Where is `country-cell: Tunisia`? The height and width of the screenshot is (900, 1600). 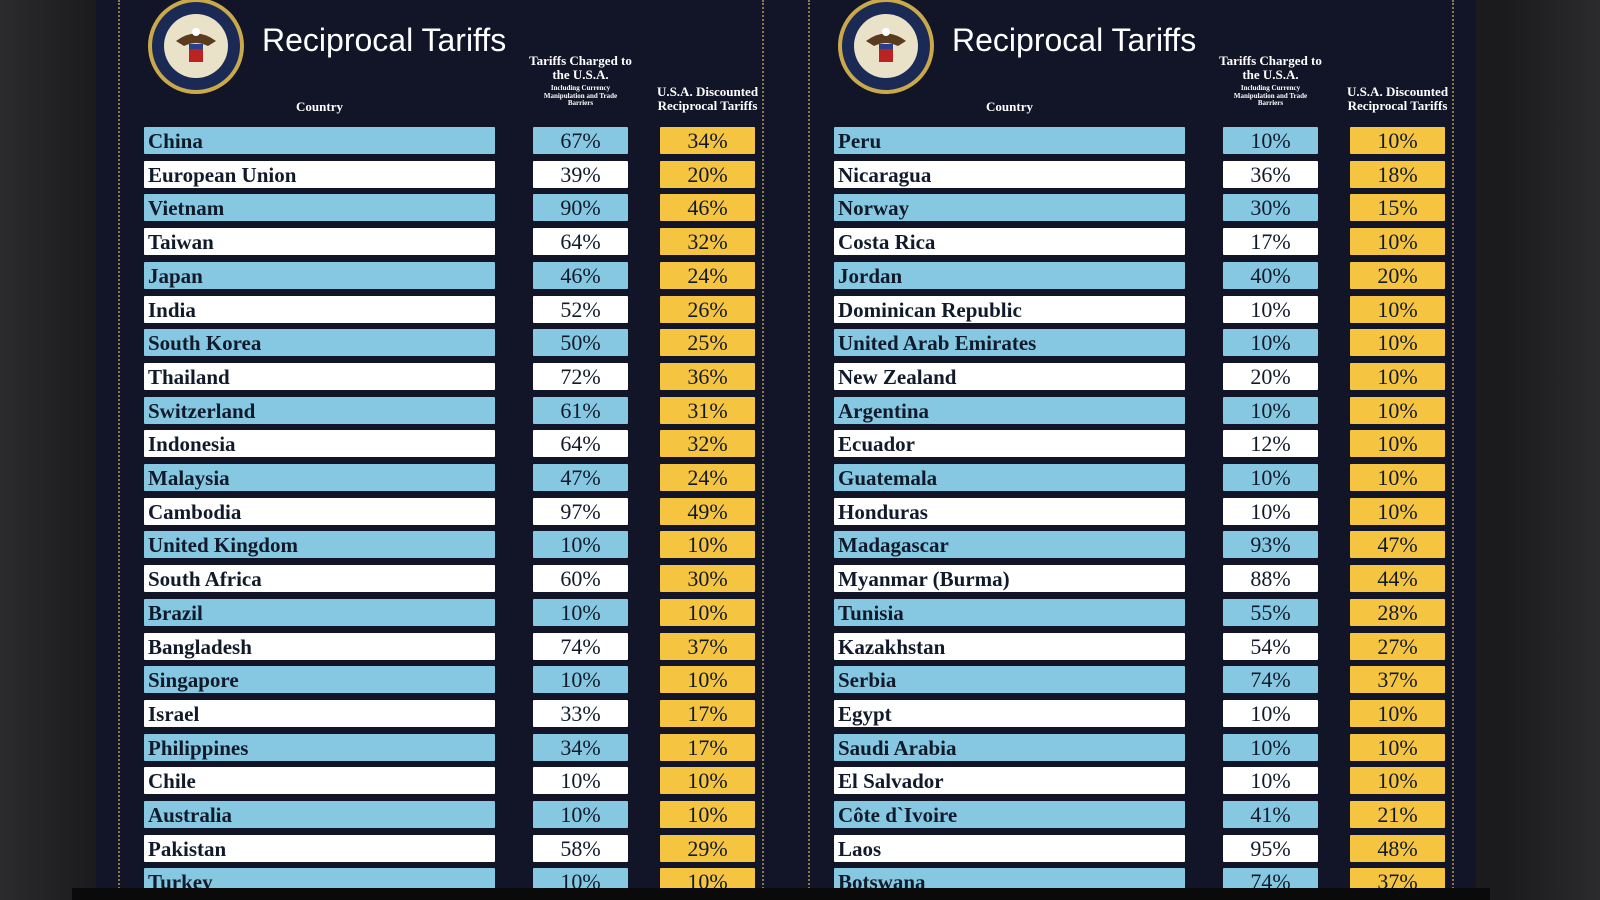
country-cell: Tunisia is located at coordinates (1009, 612).